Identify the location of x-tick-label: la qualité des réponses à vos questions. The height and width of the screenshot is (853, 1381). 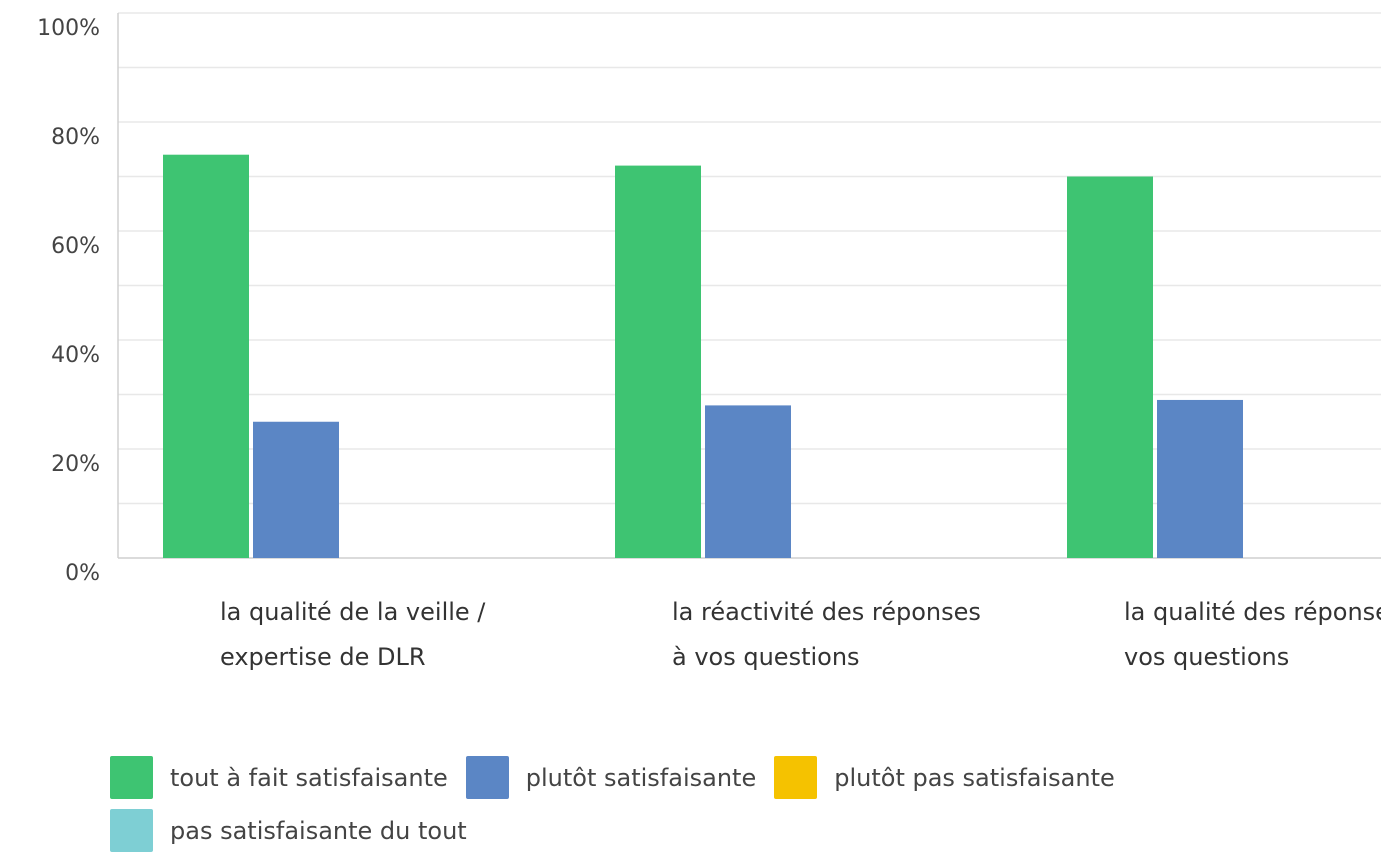
(1252, 634).